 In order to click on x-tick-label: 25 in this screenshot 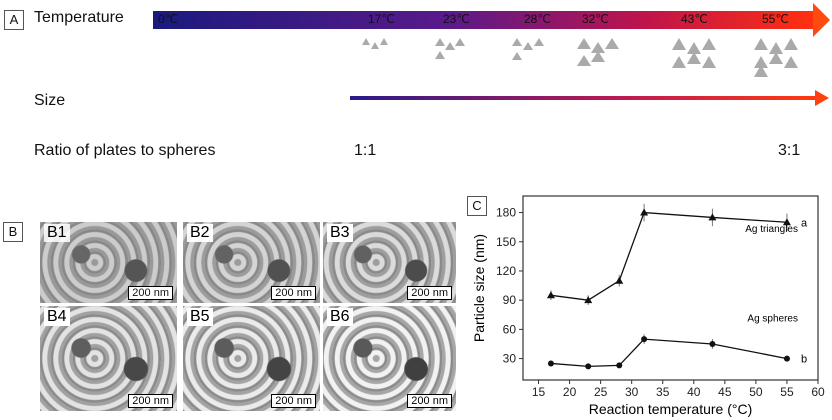, I will do `click(601, 392)`.